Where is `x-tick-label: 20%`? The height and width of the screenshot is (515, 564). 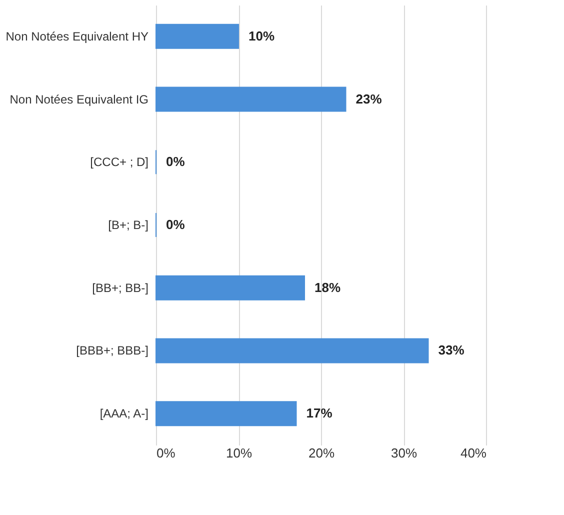 x-tick-label: 20% is located at coordinates (321, 453).